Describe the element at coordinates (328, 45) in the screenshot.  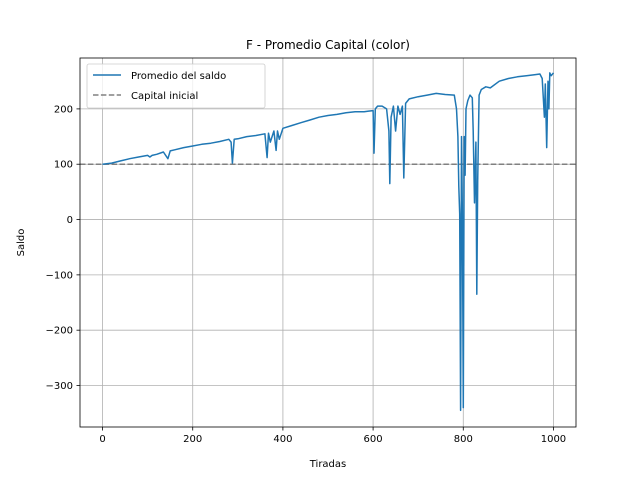
I see `chart-title: F - Promedio Capital (color)` at that location.